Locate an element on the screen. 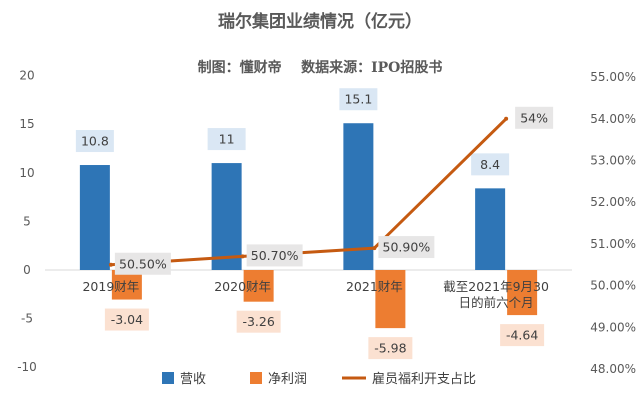  y-right-tick-label: 55.00% is located at coordinates (613, 77).